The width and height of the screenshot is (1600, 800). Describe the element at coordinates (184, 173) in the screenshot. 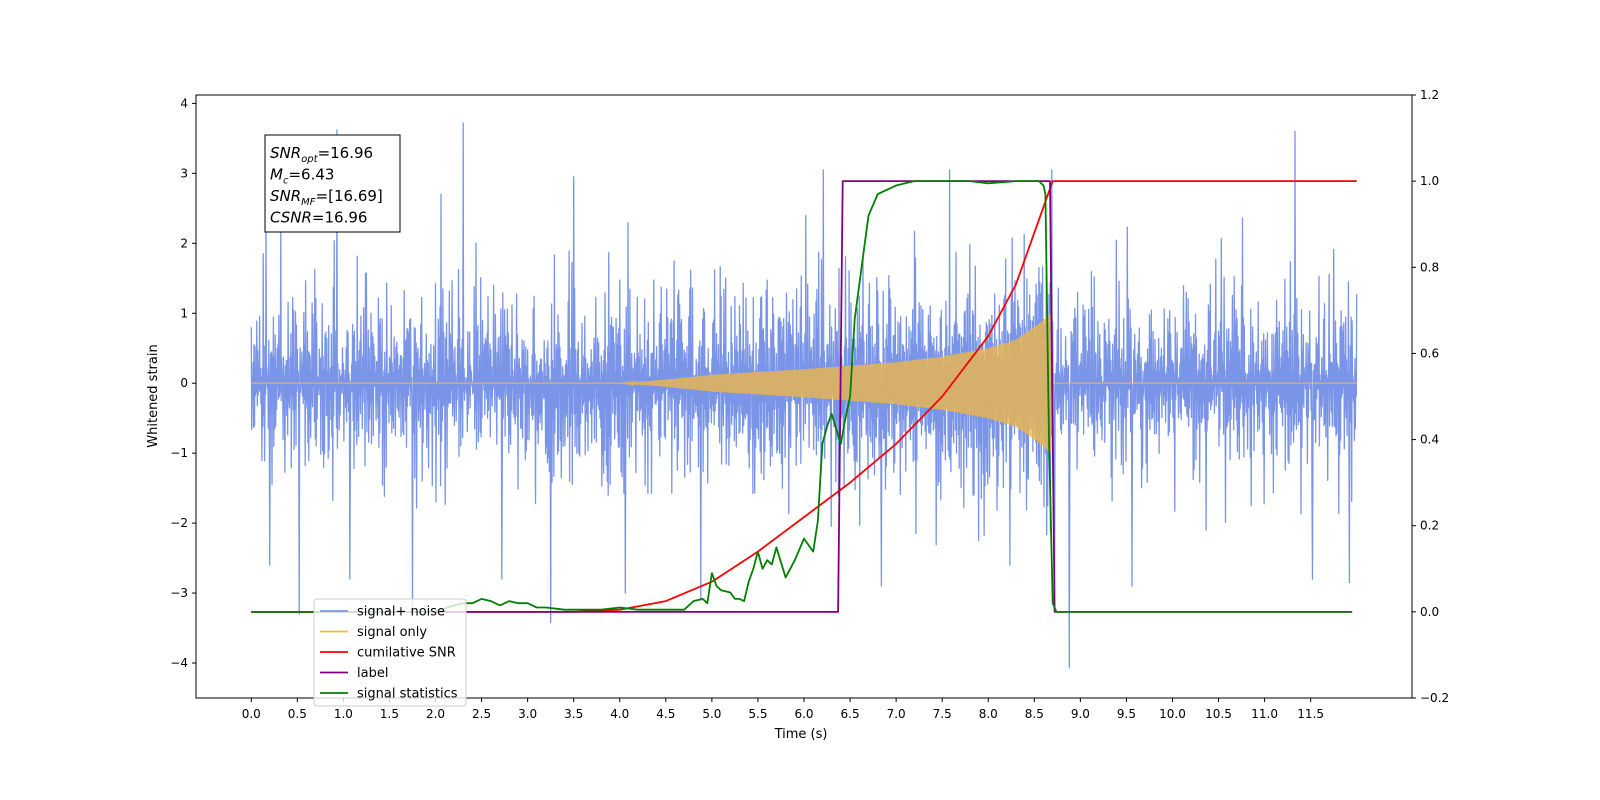

I see `y-left-tick-label: 3` at that location.